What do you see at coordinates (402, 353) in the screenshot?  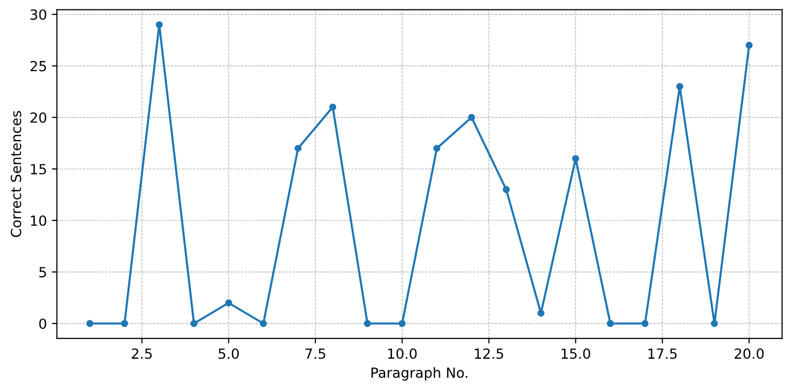 I see `x-tick-label: 10.0` at bounding box center [402, 353].